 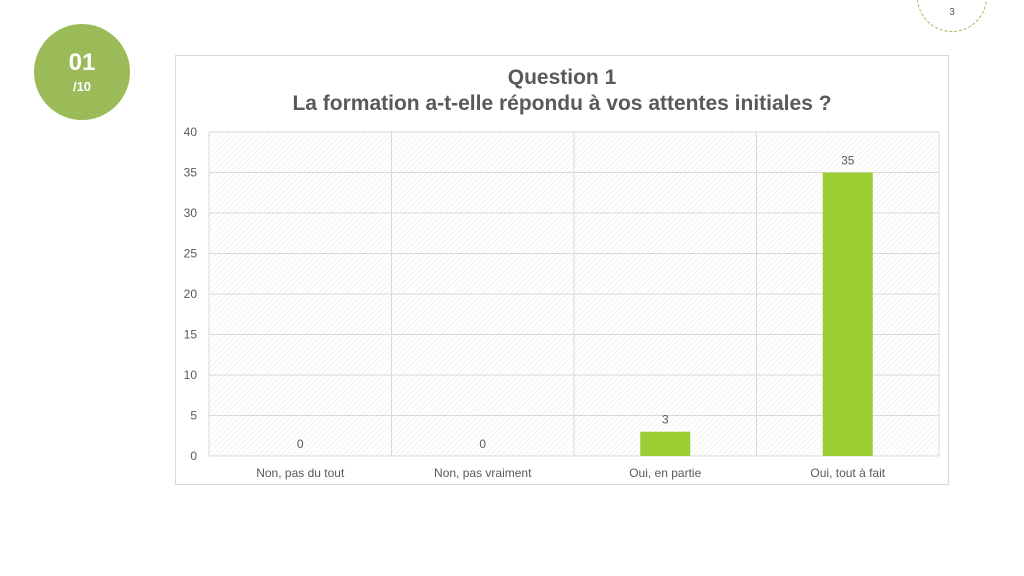 I want to click on question-number-badge: 01 /10, so click(x=82, y=72).